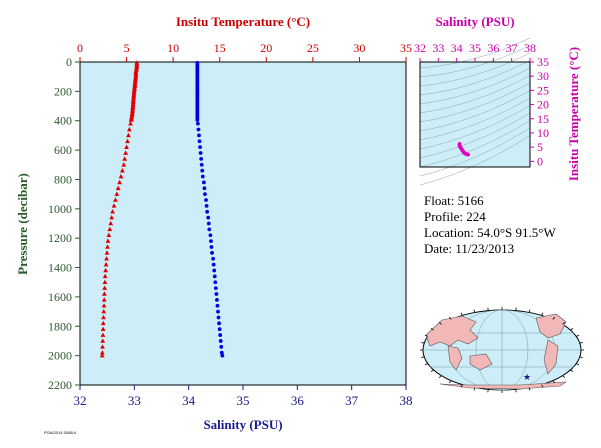 The height and width of the screenshot is (448, 601). Describe the element at coordinates (406, 400) in the screenshot. I see `salinity-tick-label: 38` at that location.